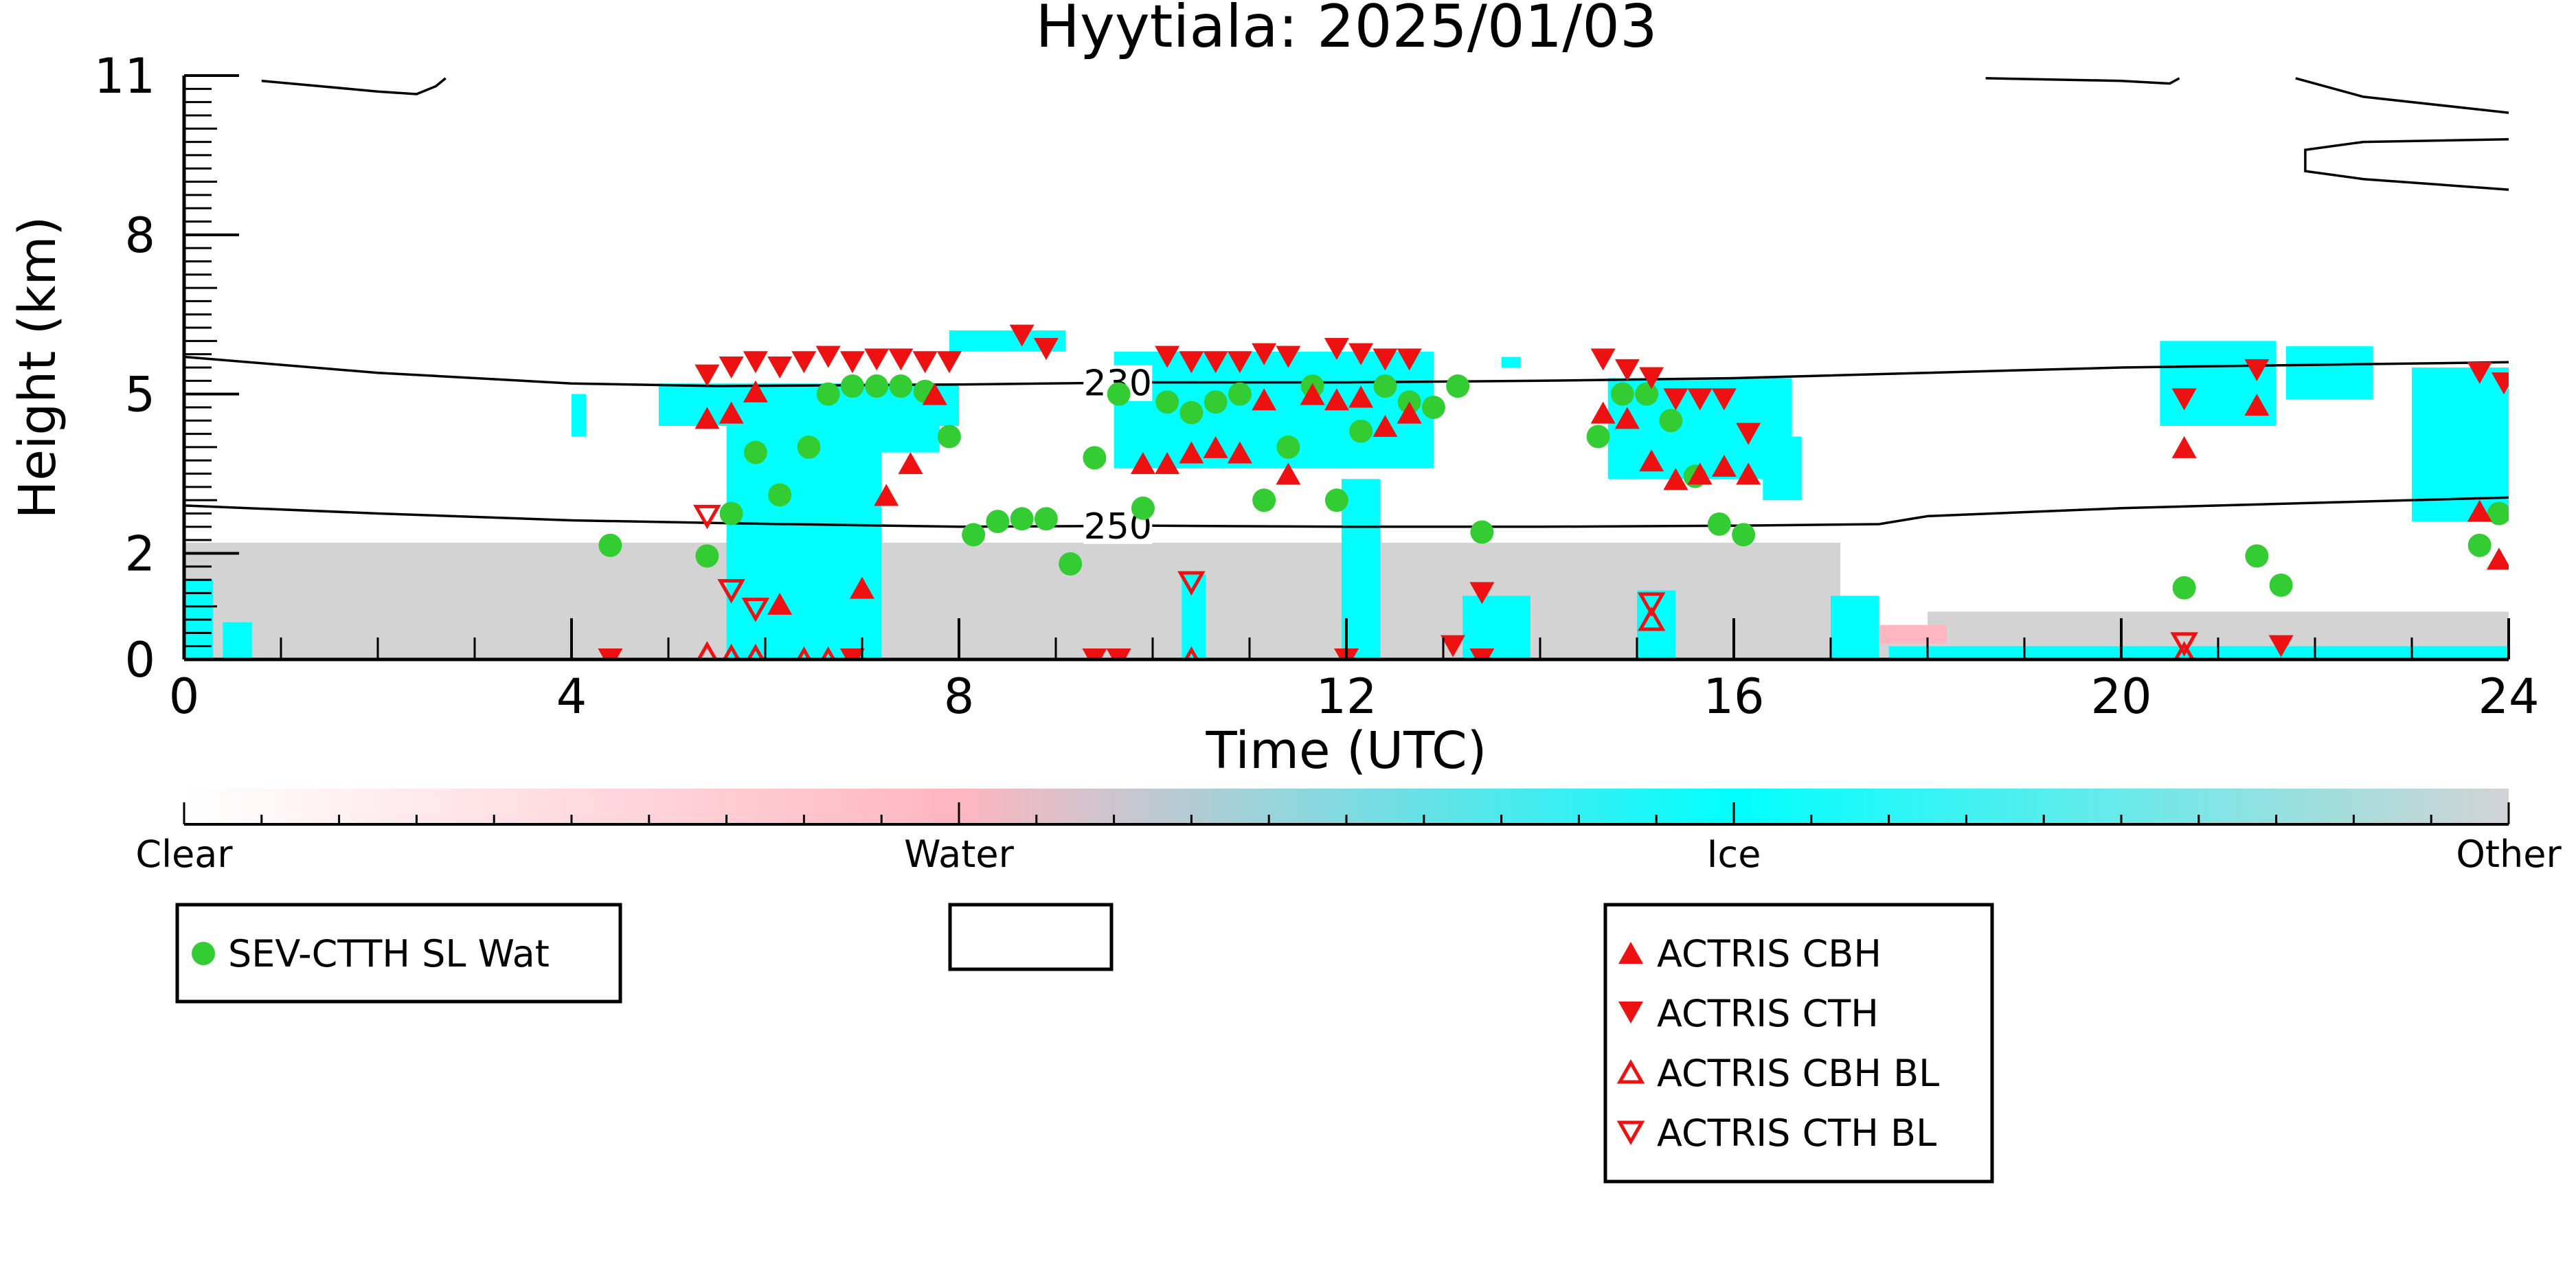 Image resolution: width=2576 pixels, height=1288 pixels. I want to click on legend-marker-actris-cbh-bl, so click(1630, 1071).